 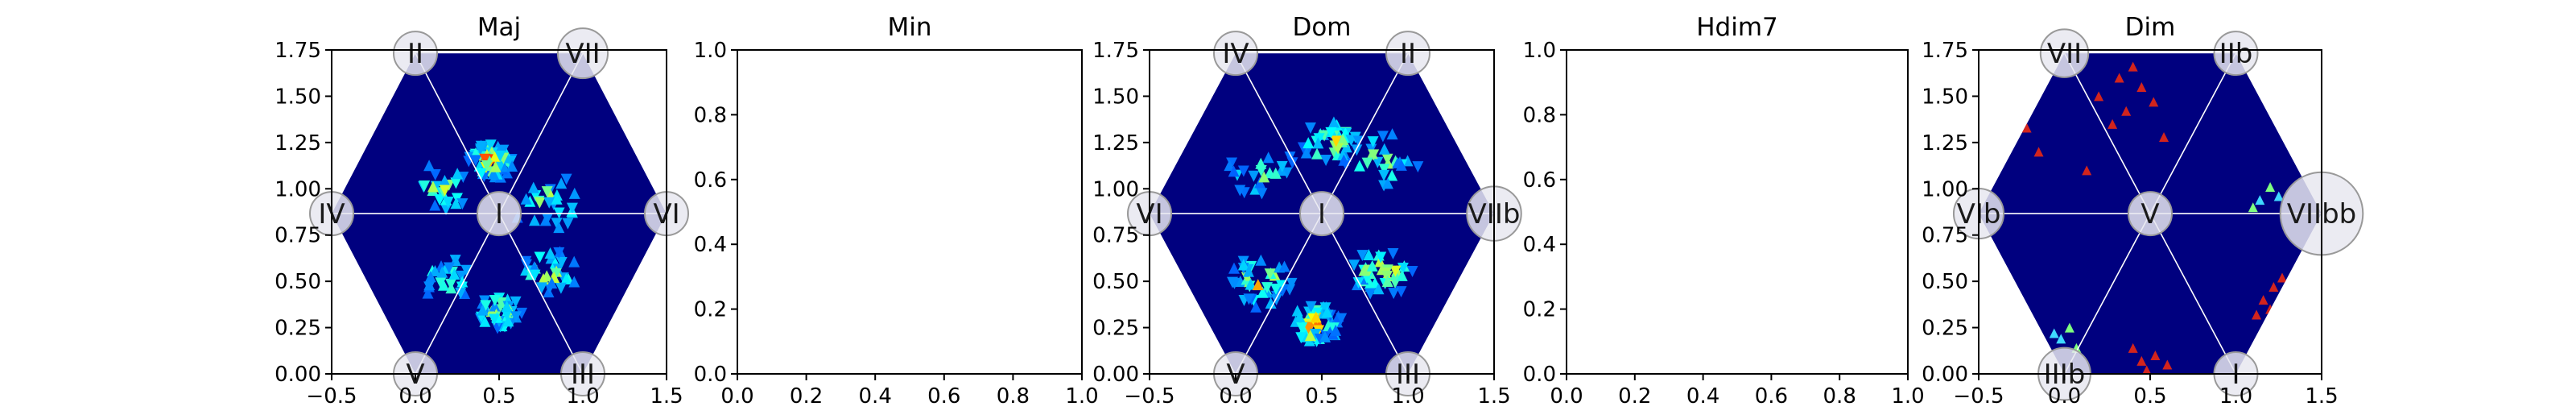 What do you see at coordinates (298, 51) in the screenshot?
I see `y-tick-label: 1.75` at bounding box center [298, 51].